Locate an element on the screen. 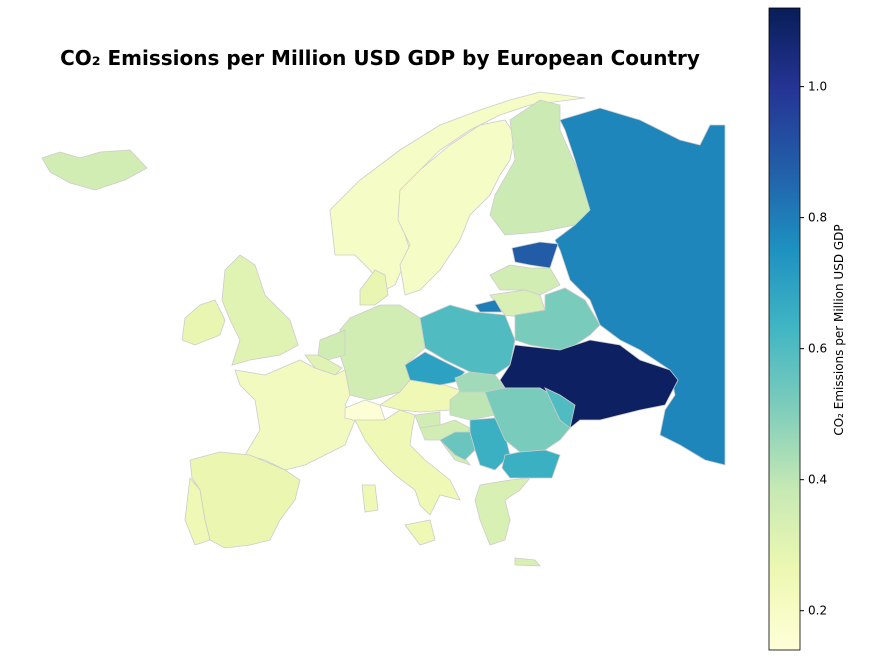 The height and width of the screenshot is (672, 870). colorbar-tick-label: 0.2 is located at coordinates (817, 611).